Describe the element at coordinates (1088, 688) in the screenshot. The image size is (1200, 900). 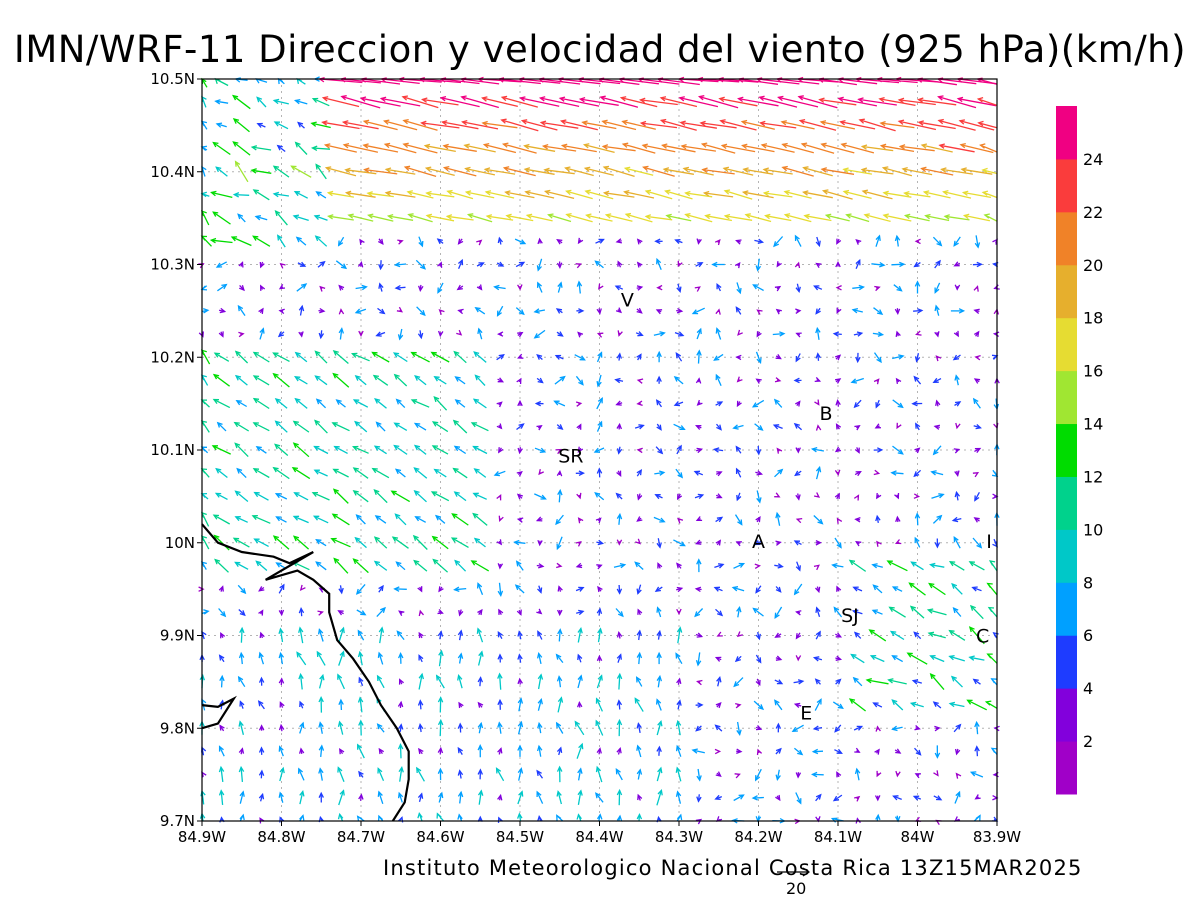
I see `colorbar-label: 4` at that location.